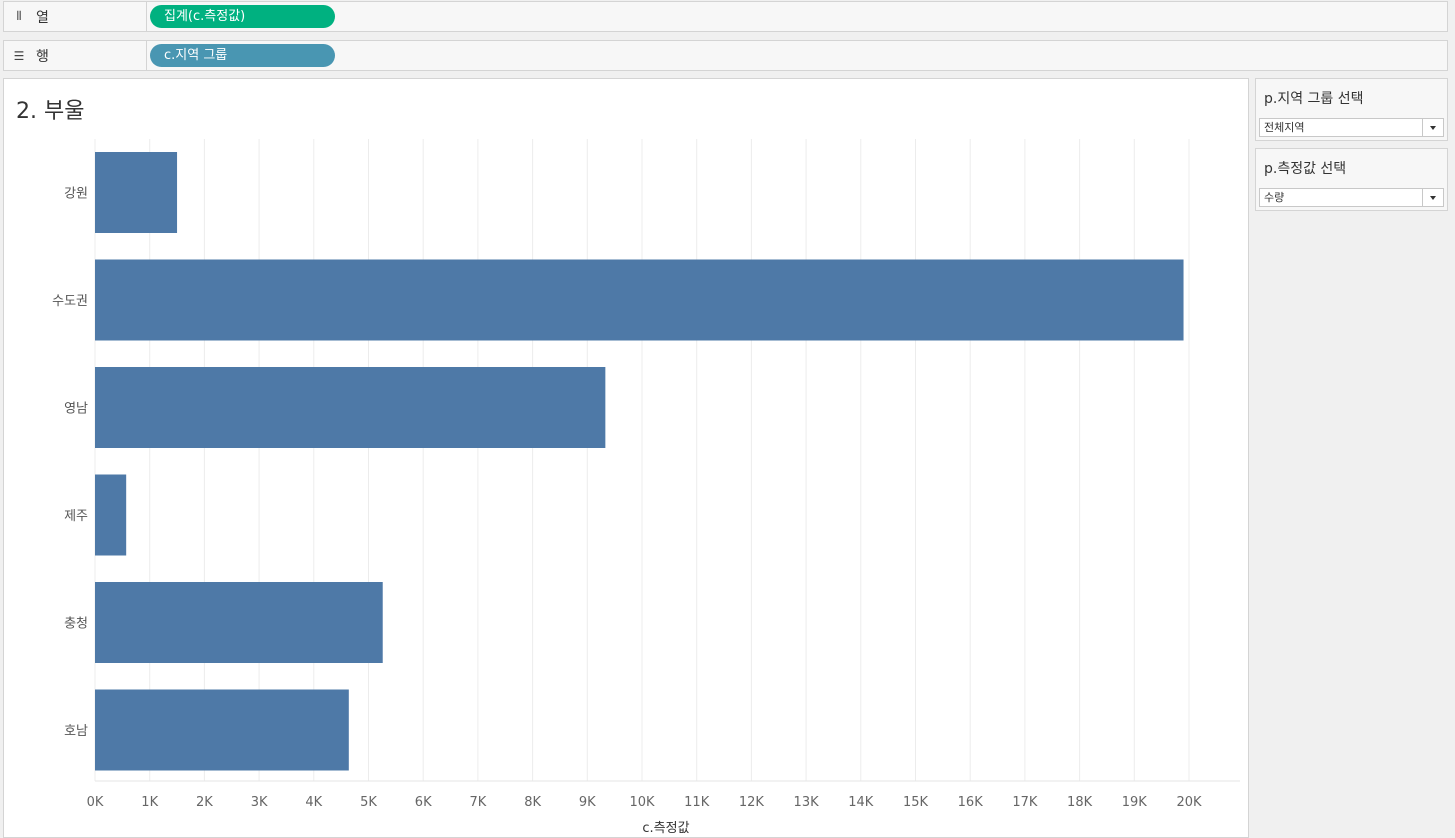 This screenshot has height=838, width=1455. What do you see at coordinates (1284, 127) in the screenshot?
I see `region-group-value: 전체지역` at bounding box center [1284, 127].